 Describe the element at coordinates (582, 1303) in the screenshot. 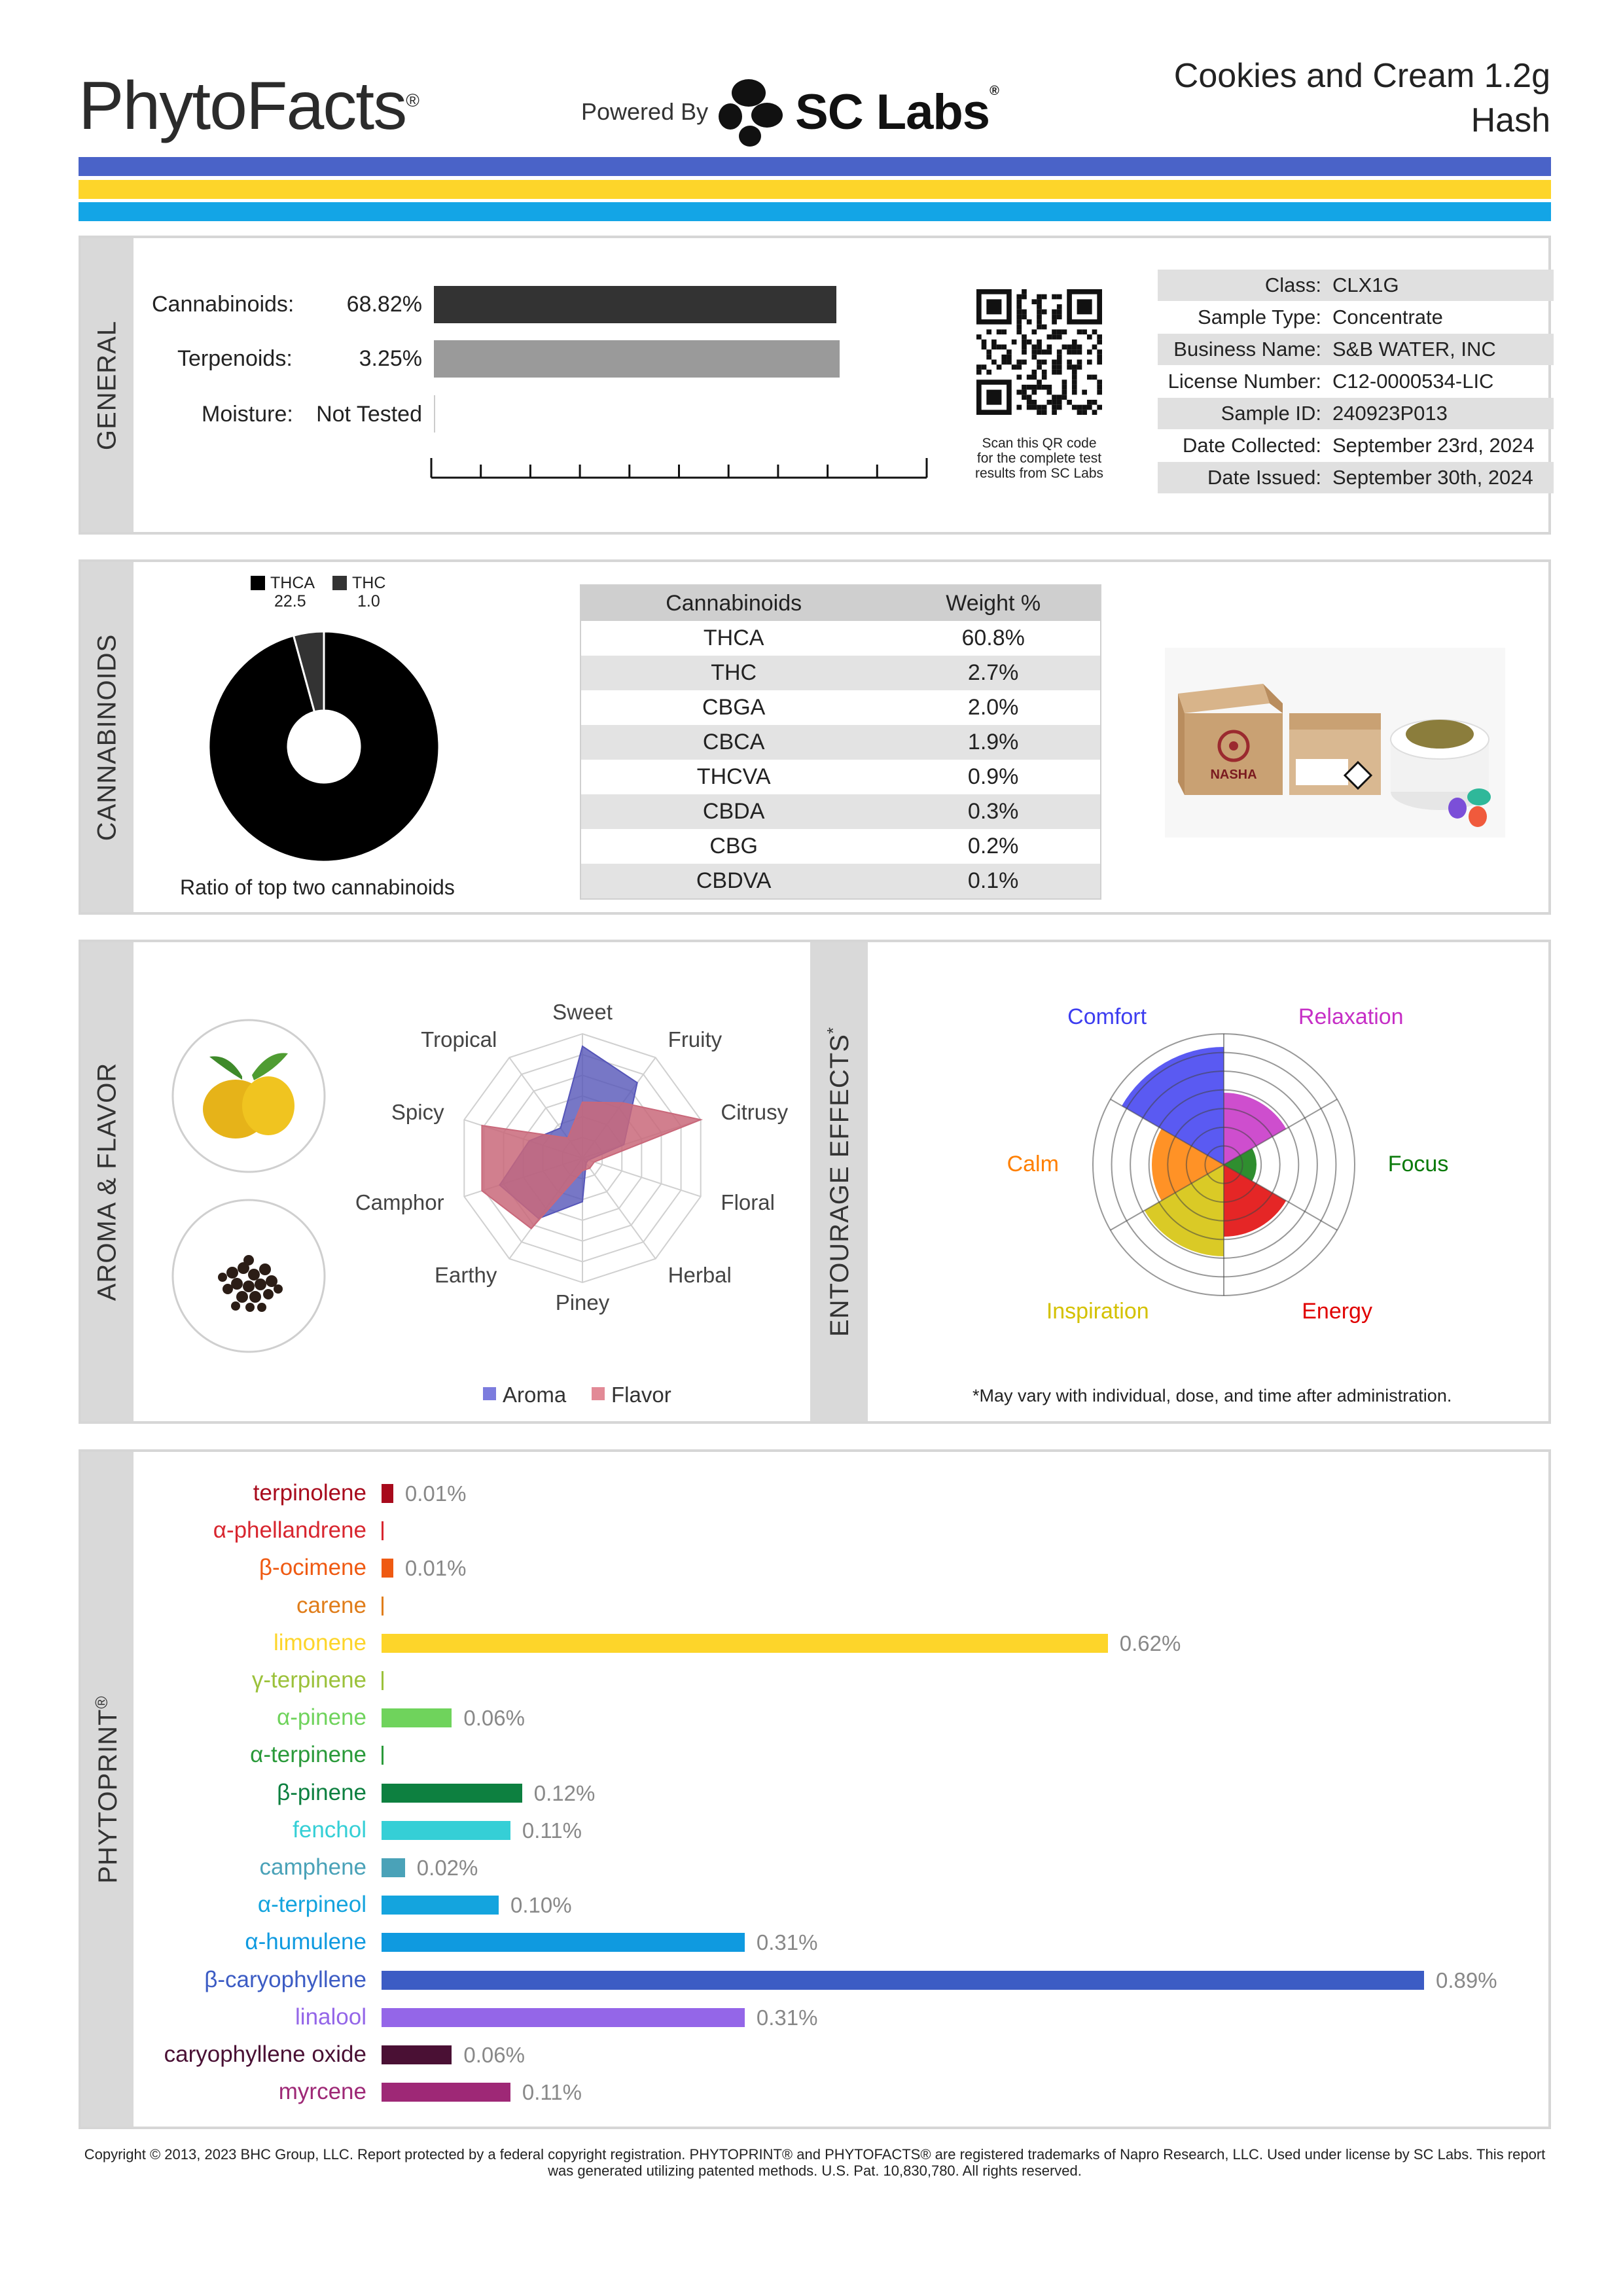

I see `radar-axis-label: Piney` at that location.